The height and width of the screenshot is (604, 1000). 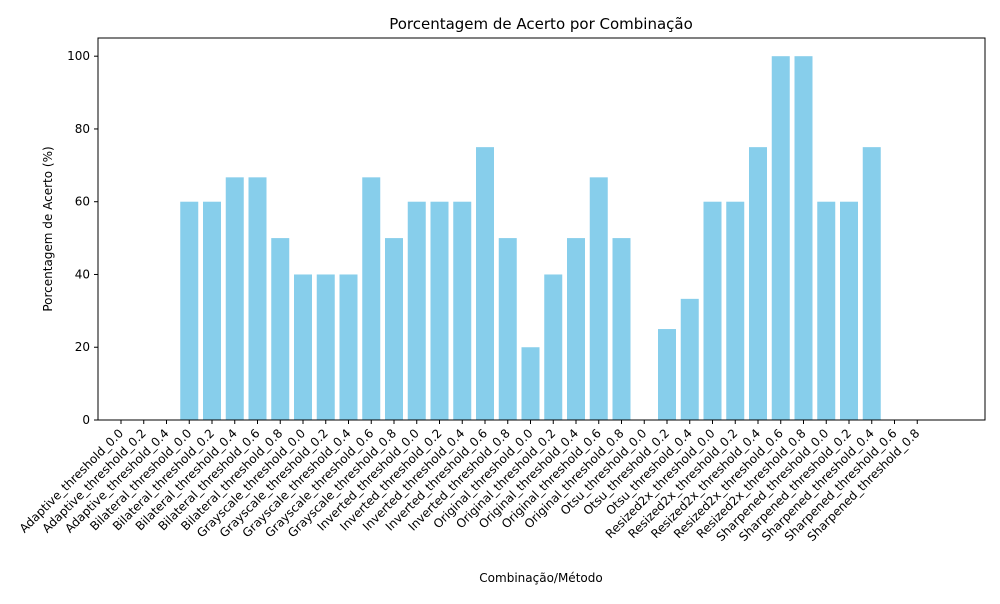 What do you see at coordinates (871, 283) in the screenshot?
I see `bar-Sharpened_threshold_0.4` at bounding box center [871, 283].